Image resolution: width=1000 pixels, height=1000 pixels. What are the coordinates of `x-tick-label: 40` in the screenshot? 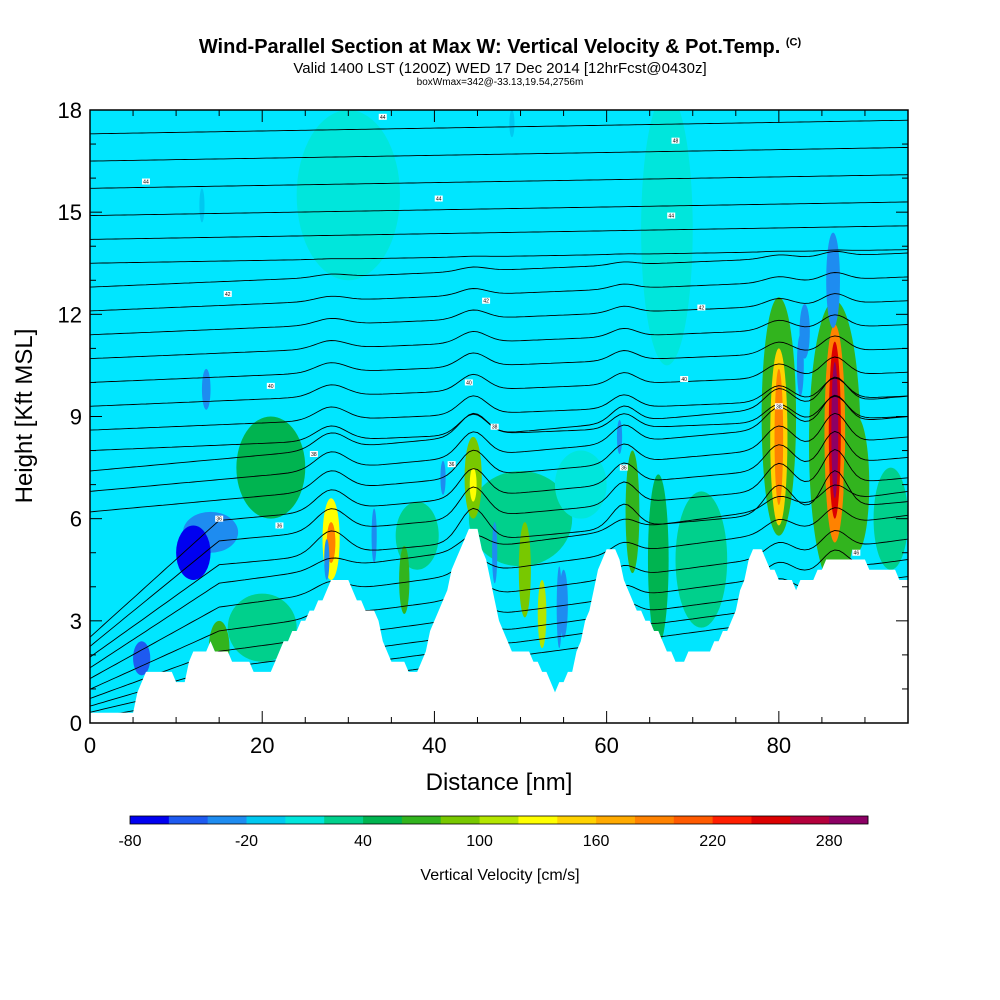 It's located at (434, 745).